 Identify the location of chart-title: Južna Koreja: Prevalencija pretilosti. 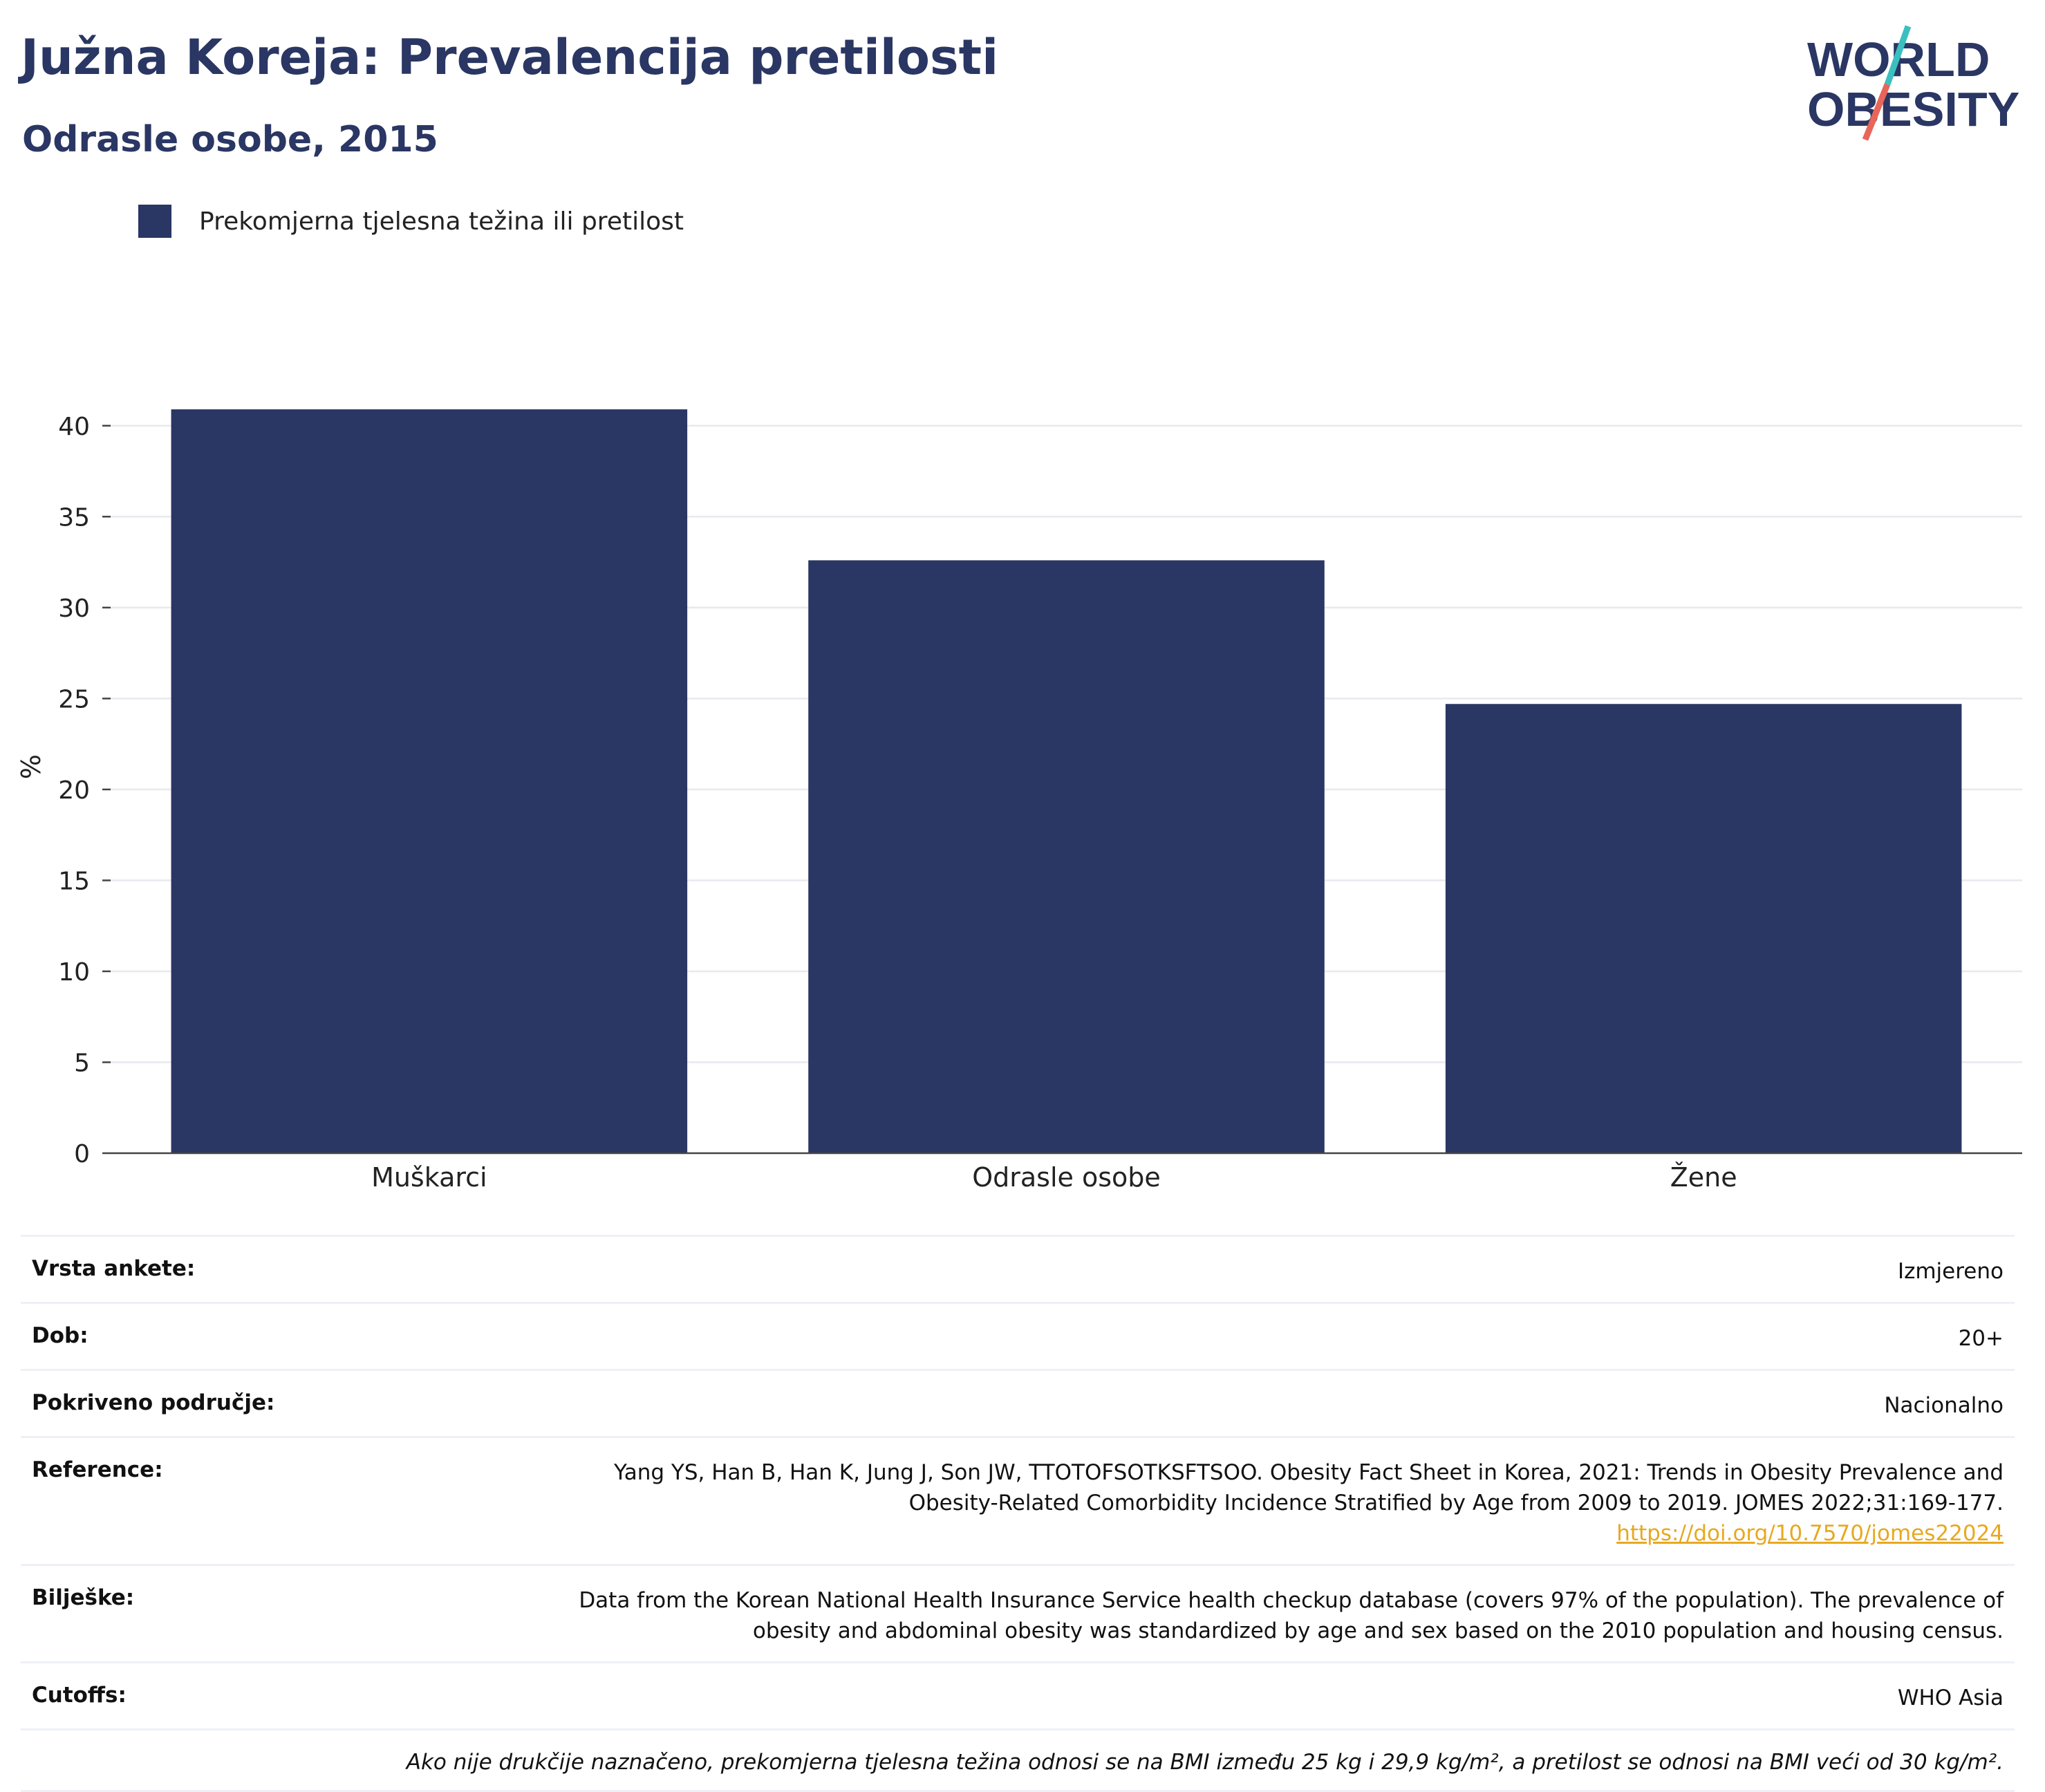
(510, 57).